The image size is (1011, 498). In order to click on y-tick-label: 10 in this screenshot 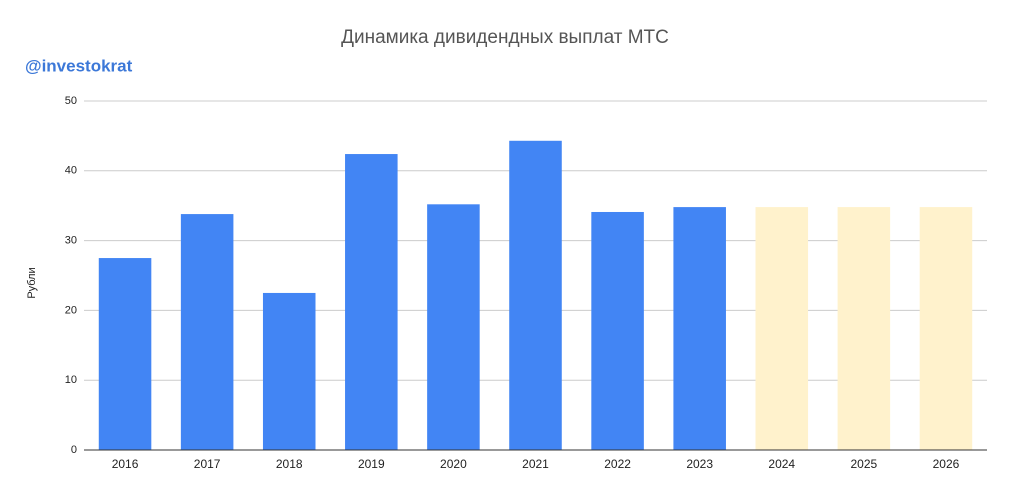, I will do `click(71, 380)`.